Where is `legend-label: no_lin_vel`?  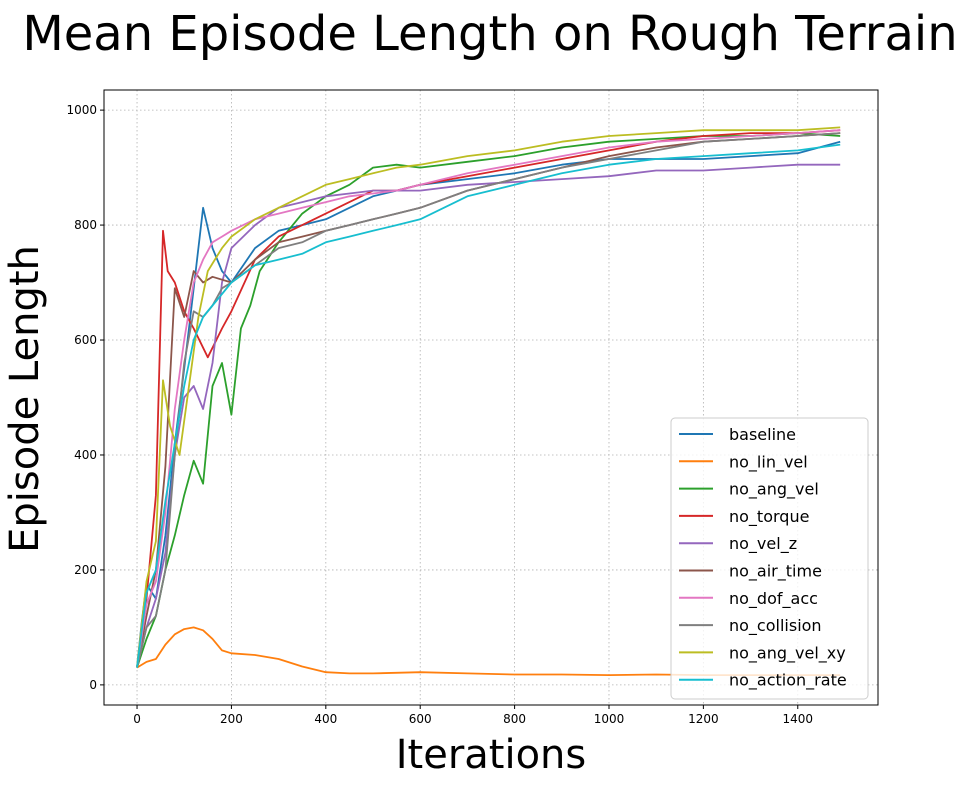
legend-label: no_lin_vel is located at coordinates (768, 462).